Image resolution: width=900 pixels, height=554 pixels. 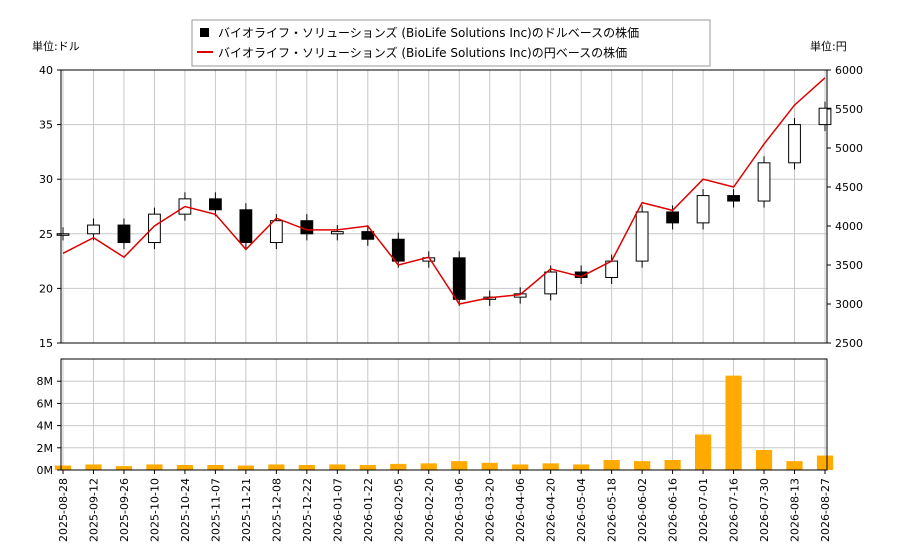 I want to click on x-tick-label: 2026-05-18, so click(x=612, y=510).